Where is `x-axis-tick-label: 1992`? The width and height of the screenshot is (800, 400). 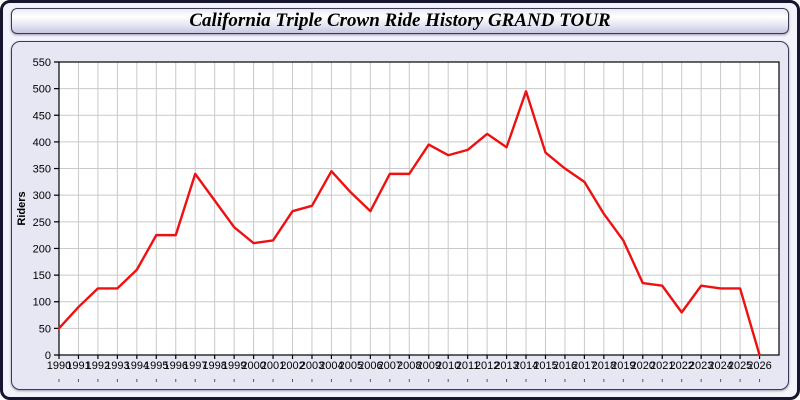 x-axis-tick-label: 1992 is located at coordinates (98, 366).